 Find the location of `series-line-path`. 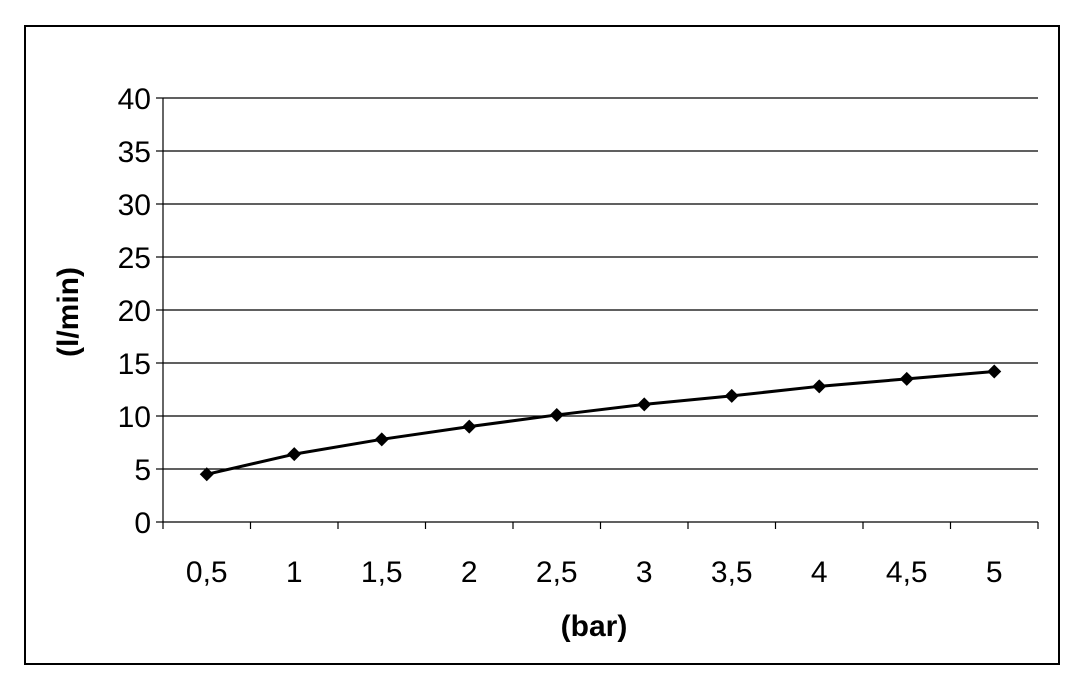

series-line-path is located at coordinates (600, 422).